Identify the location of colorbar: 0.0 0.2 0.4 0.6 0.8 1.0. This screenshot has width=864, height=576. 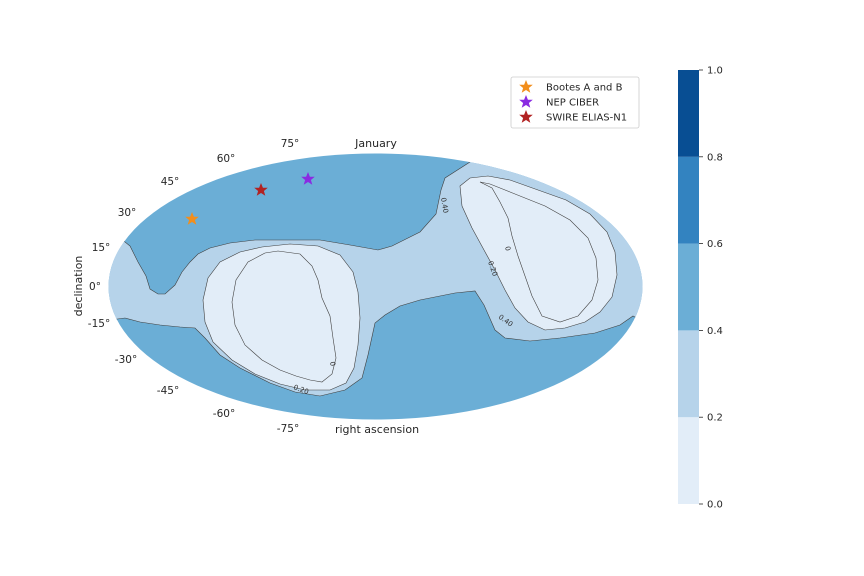
(700, 288).